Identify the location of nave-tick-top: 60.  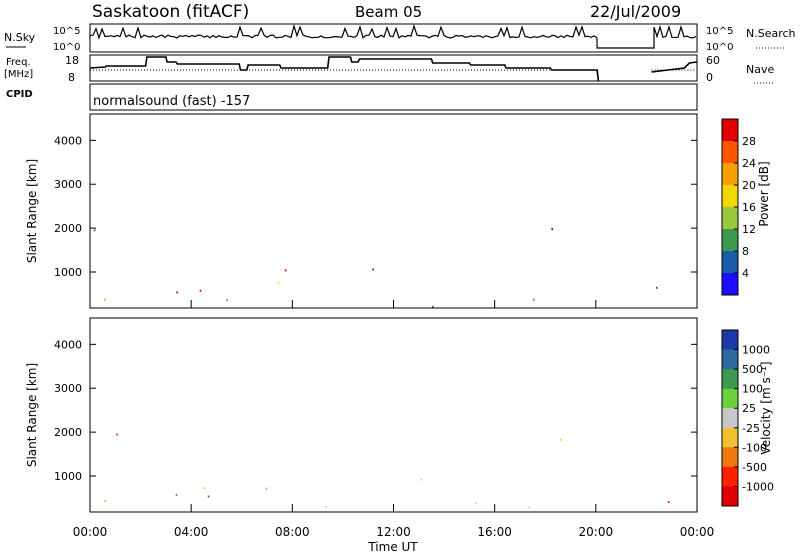
(713, 60).